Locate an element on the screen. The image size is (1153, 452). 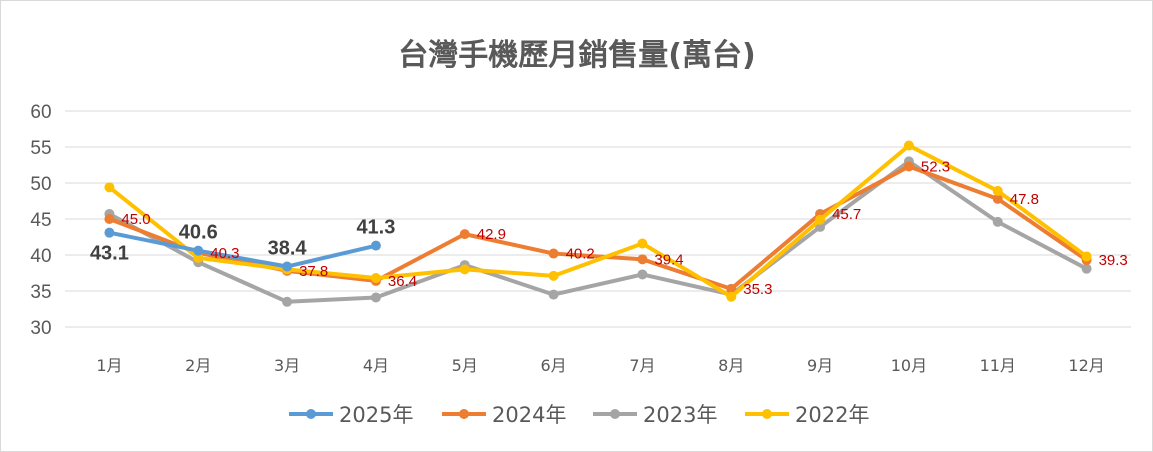
data-label: 45.7 is located at coordinates (846, 214).